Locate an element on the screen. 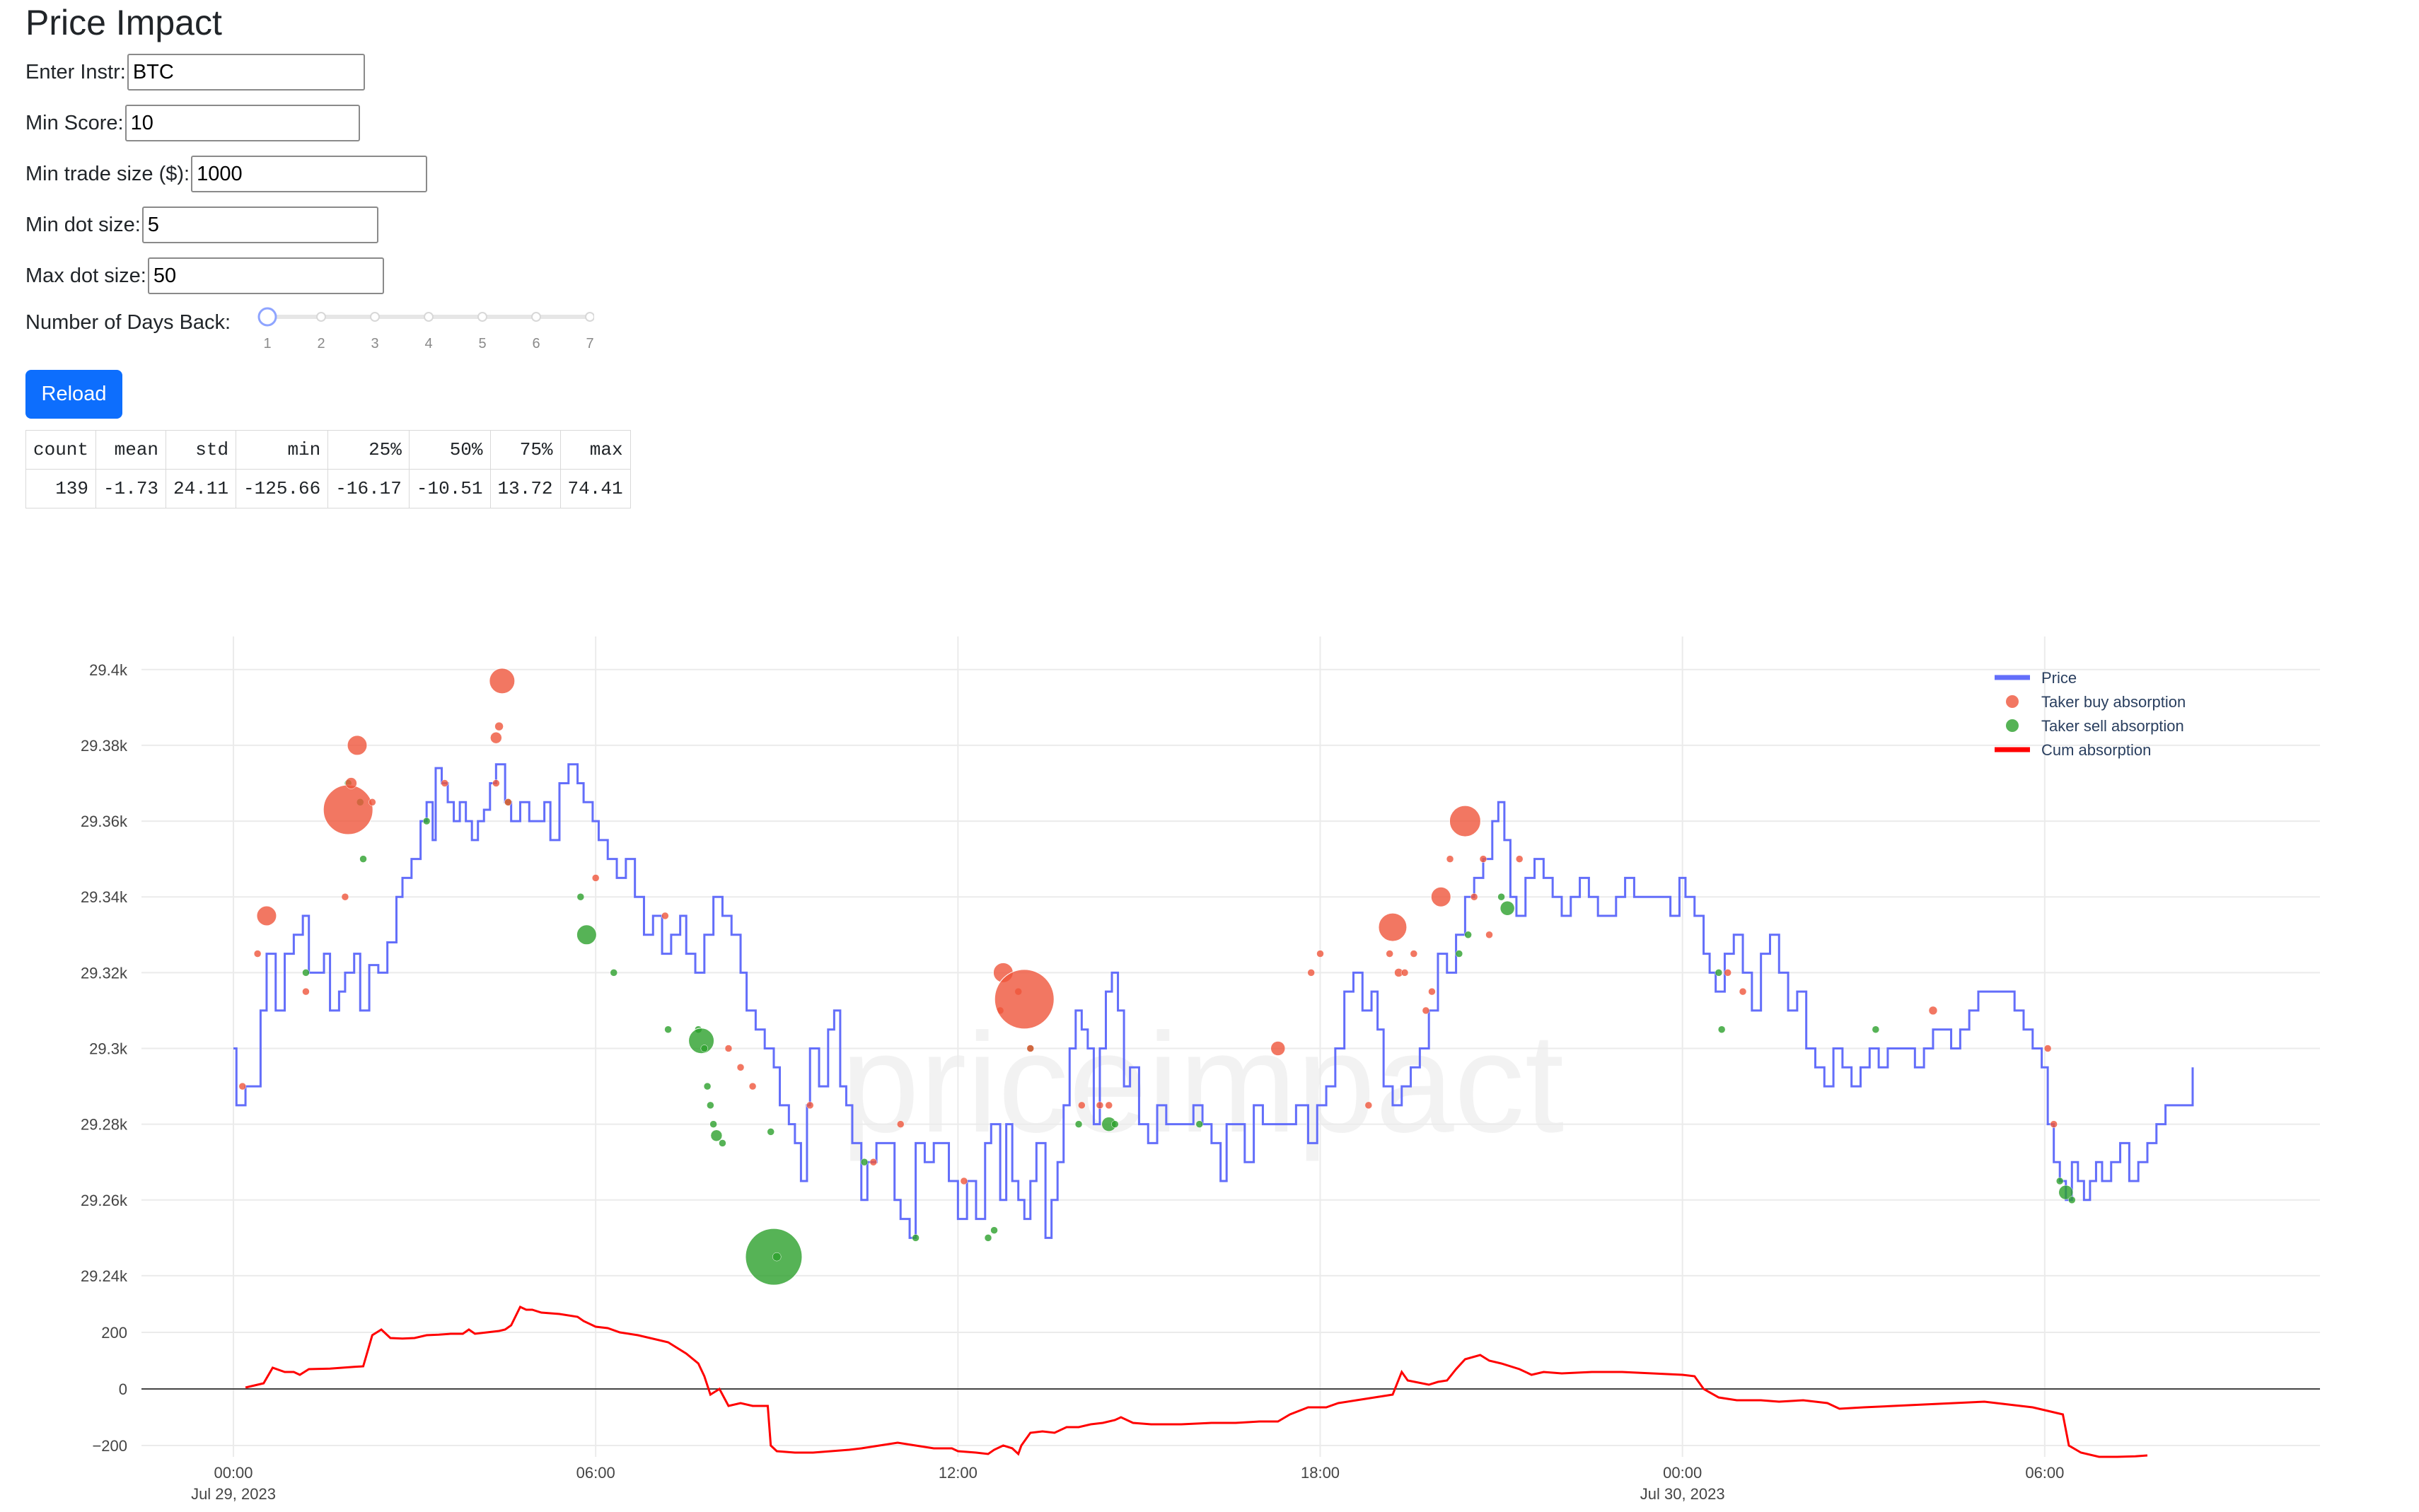 This screenshot has height=1512, width=2419. slider-handle is located at coordinates (267, 317).